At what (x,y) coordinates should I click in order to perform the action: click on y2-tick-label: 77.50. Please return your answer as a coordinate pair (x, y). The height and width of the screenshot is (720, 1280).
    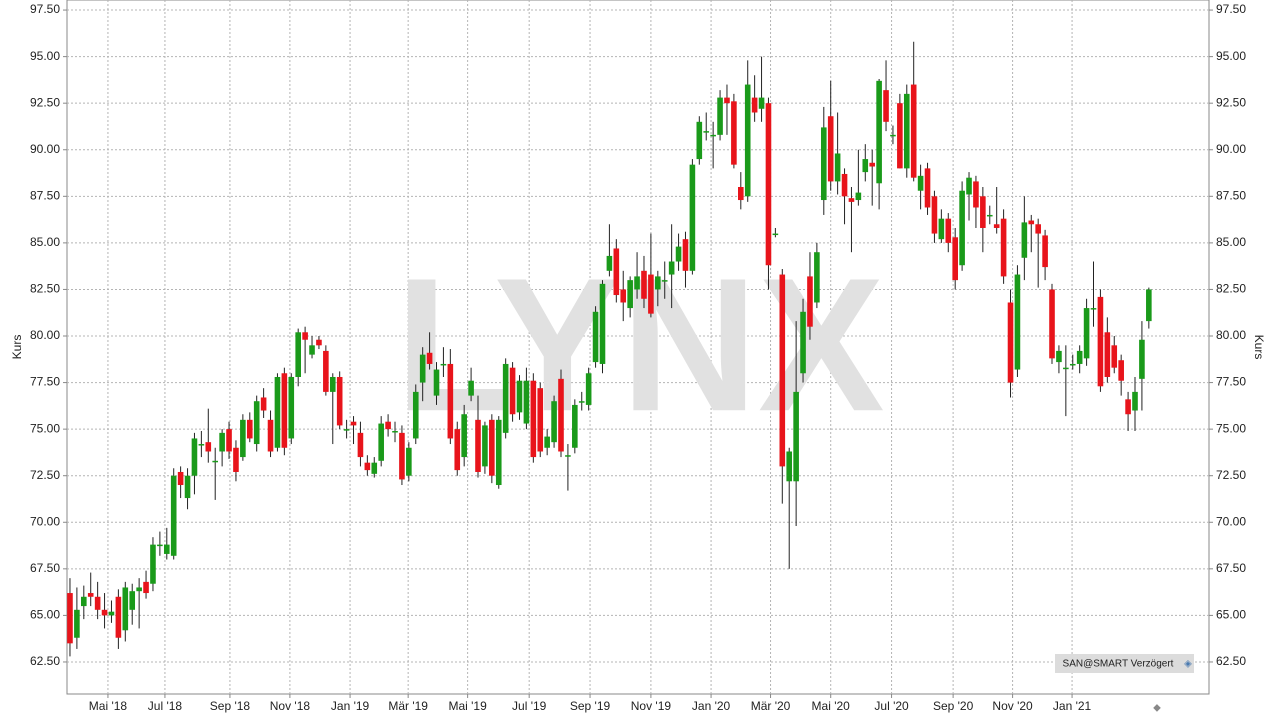
    Looking at the image, I should click on (1231, 382).